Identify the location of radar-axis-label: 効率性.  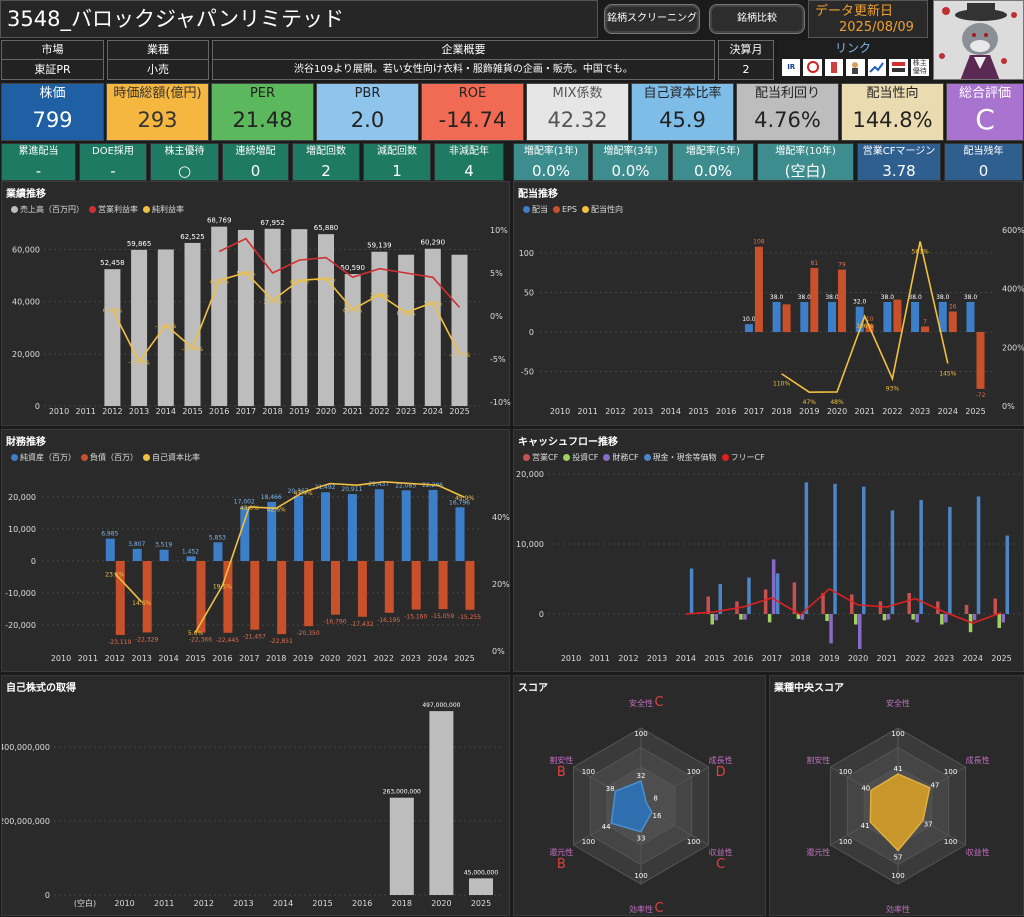
(641, 909).